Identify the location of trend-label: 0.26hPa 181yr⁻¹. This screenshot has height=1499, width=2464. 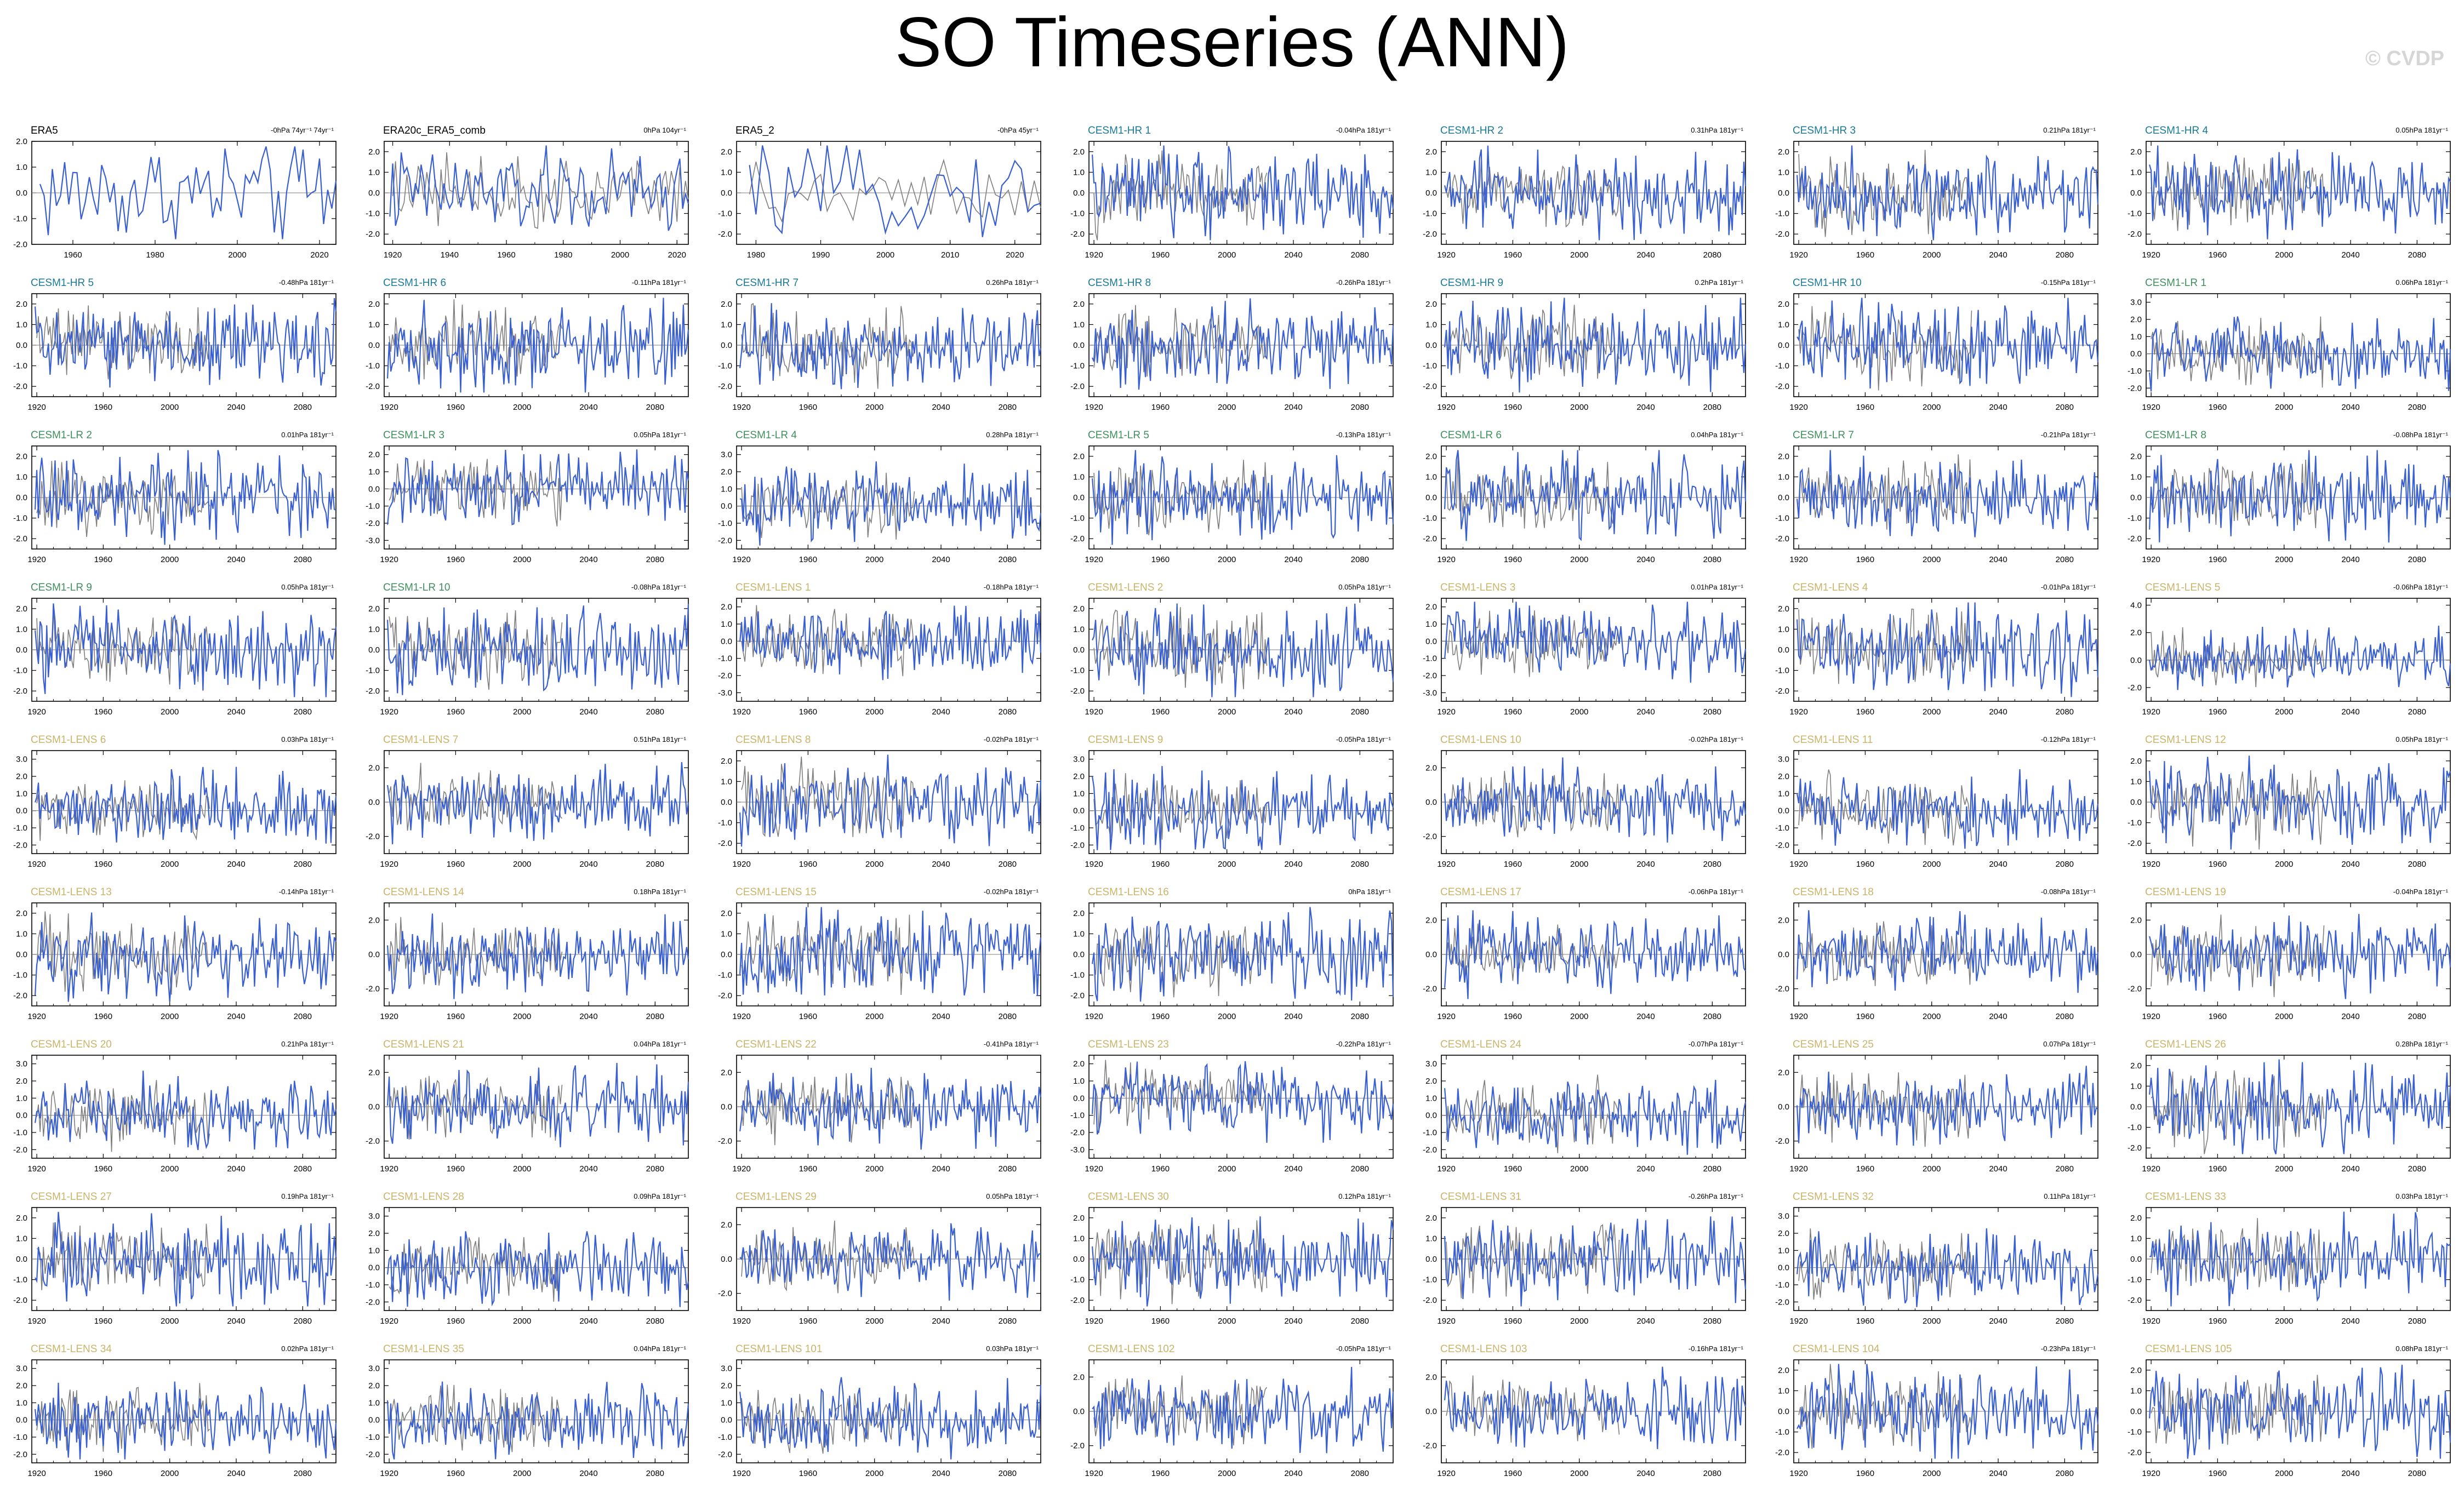
(1012, 283).